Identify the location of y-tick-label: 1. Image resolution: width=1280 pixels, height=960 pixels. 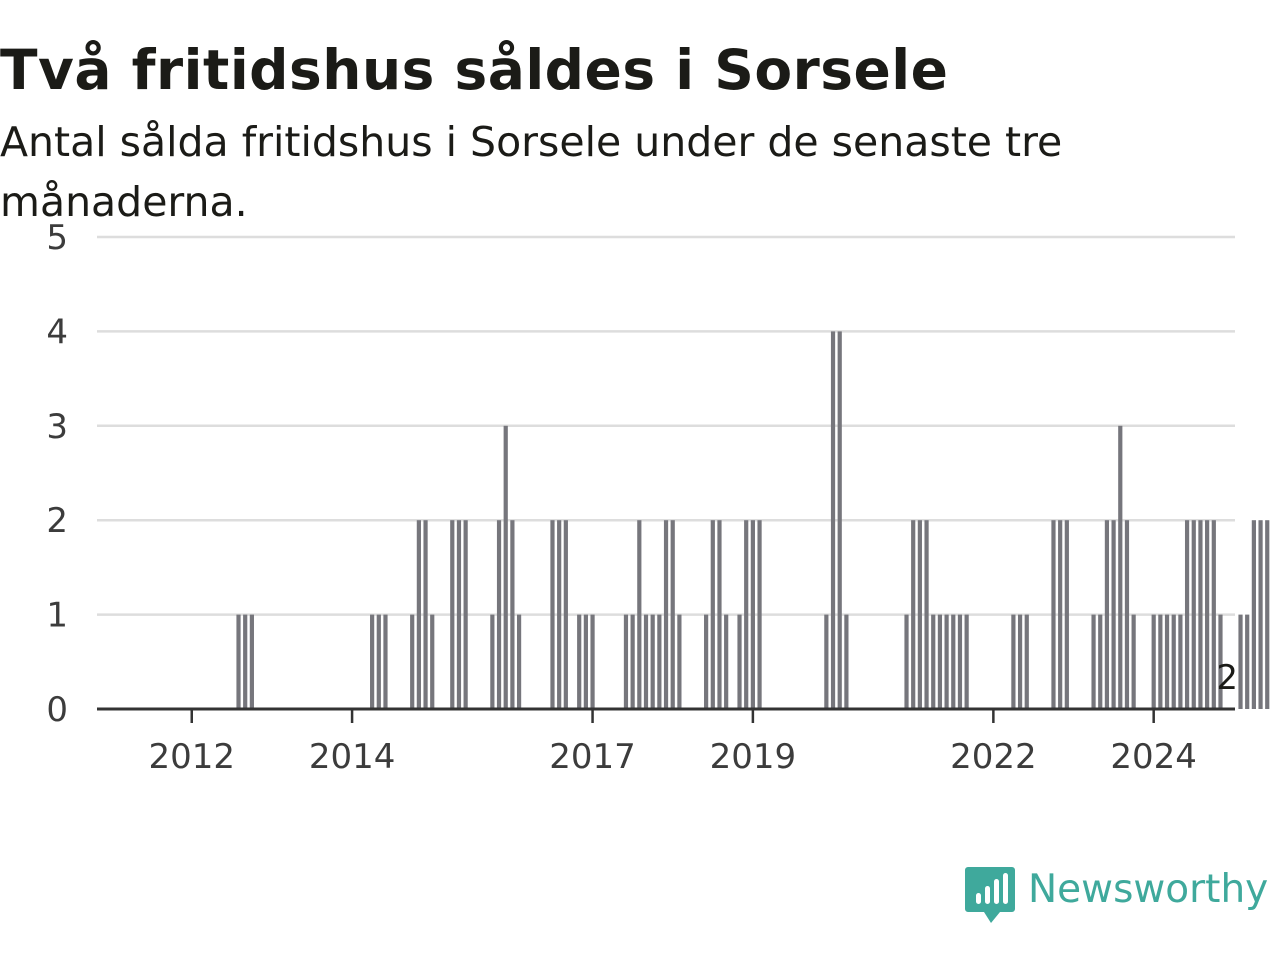
(57, 616).